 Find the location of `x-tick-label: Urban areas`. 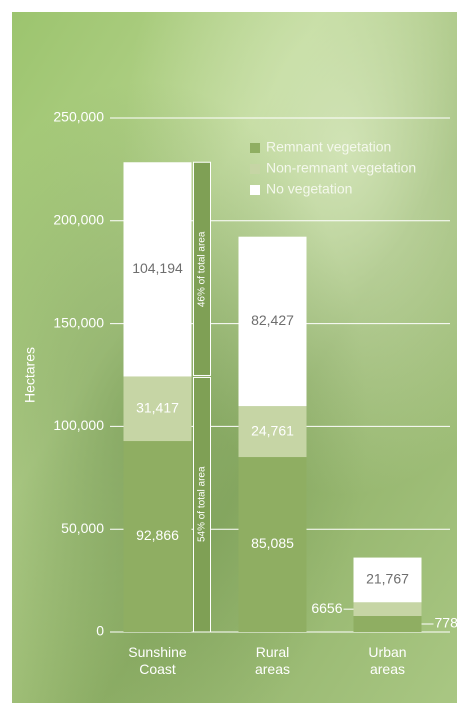

x-tick-label: Urban areas is located at coordinates (387, 660).